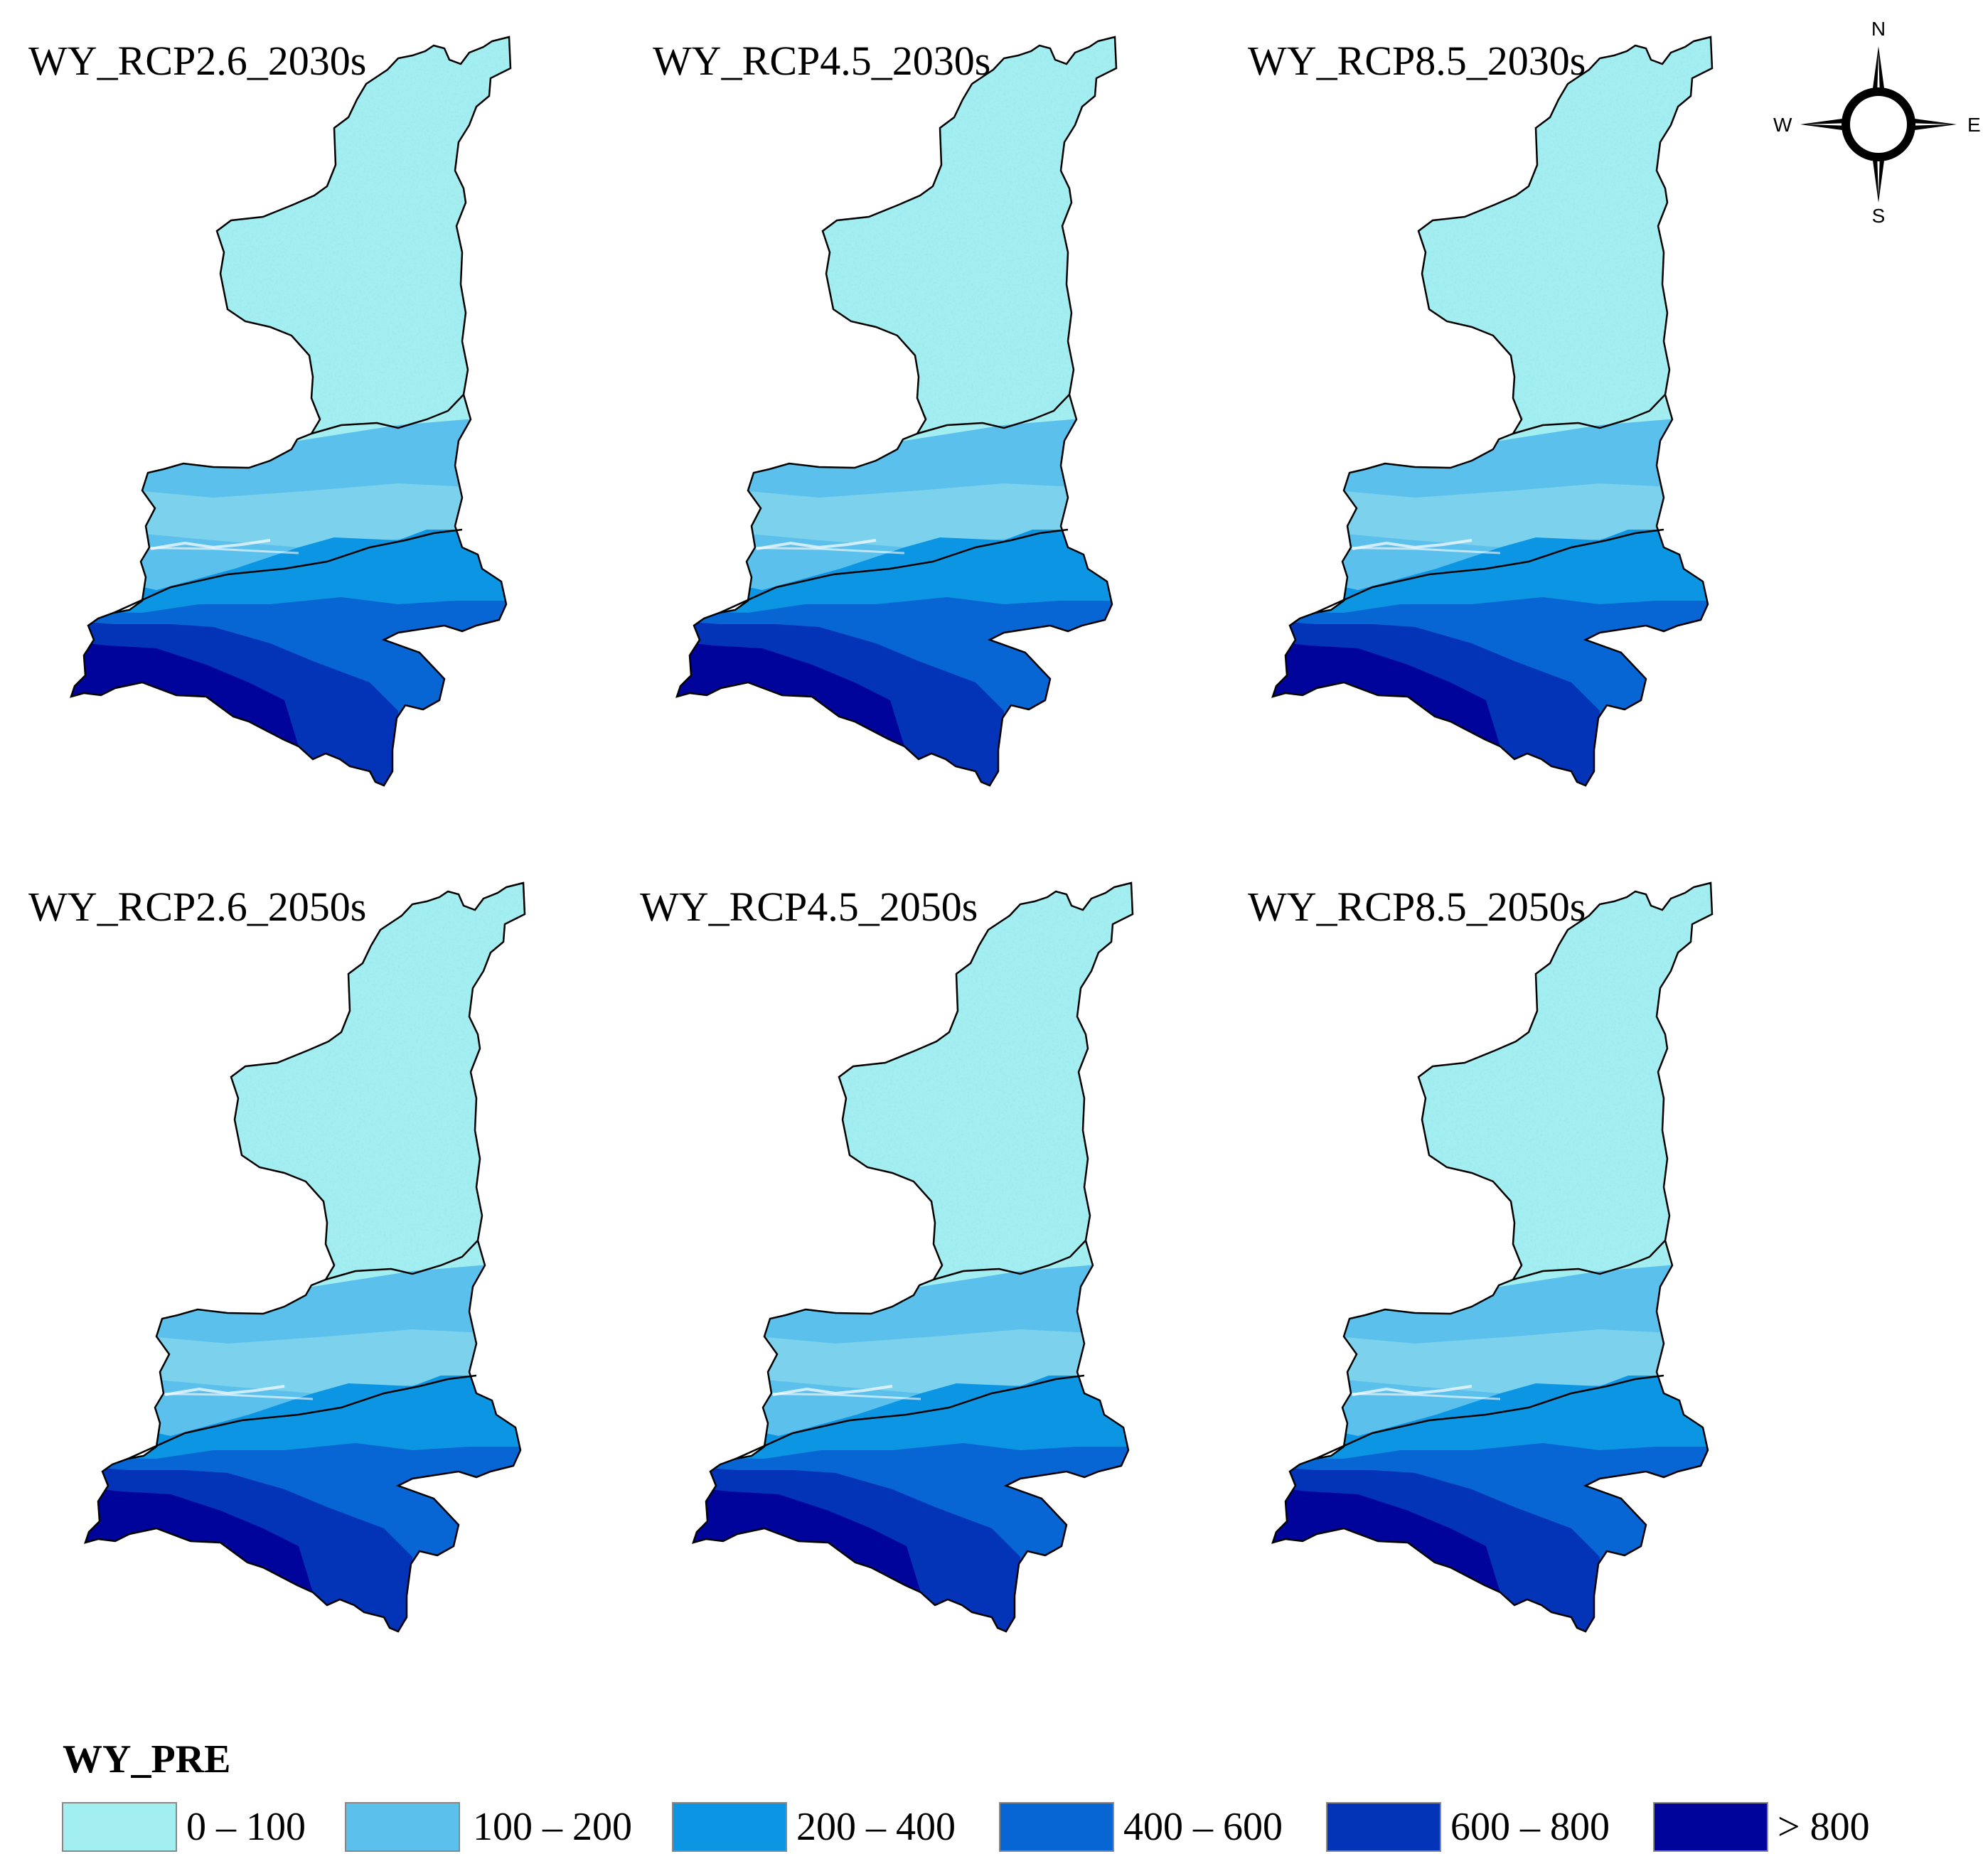  Describe the element at coordinates (146, 1759) in the screenshot. I see `legend-title: WY_PRE` at that location.